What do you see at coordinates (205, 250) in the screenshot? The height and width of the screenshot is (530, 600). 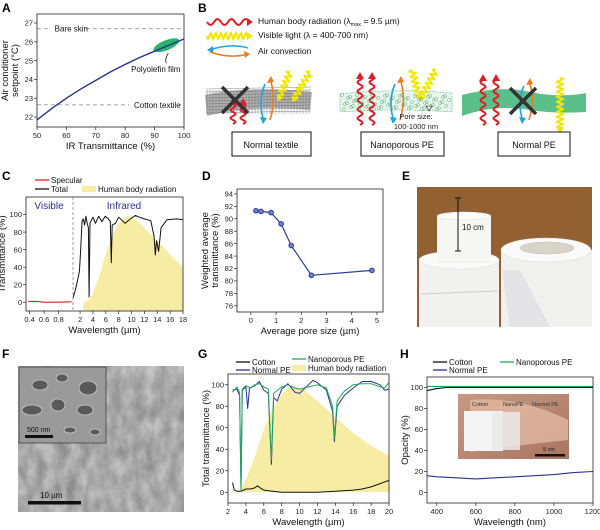 I see `y-axis-label: Weighted average` at bounding box center [205, 250].